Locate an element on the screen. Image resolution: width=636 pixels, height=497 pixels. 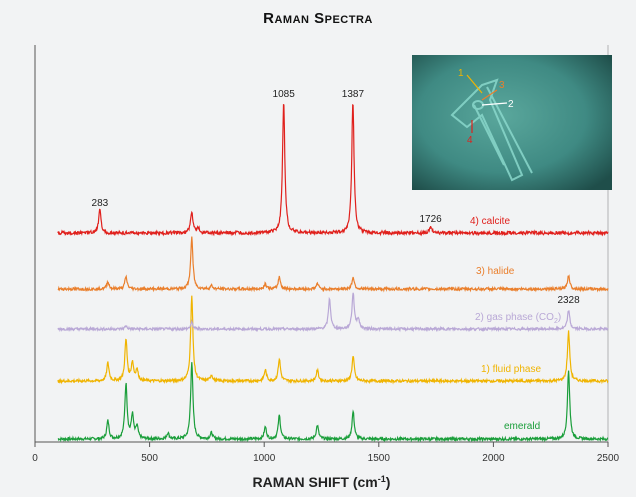
x-tick-label: 1000 is located at coordinates (264, 458).